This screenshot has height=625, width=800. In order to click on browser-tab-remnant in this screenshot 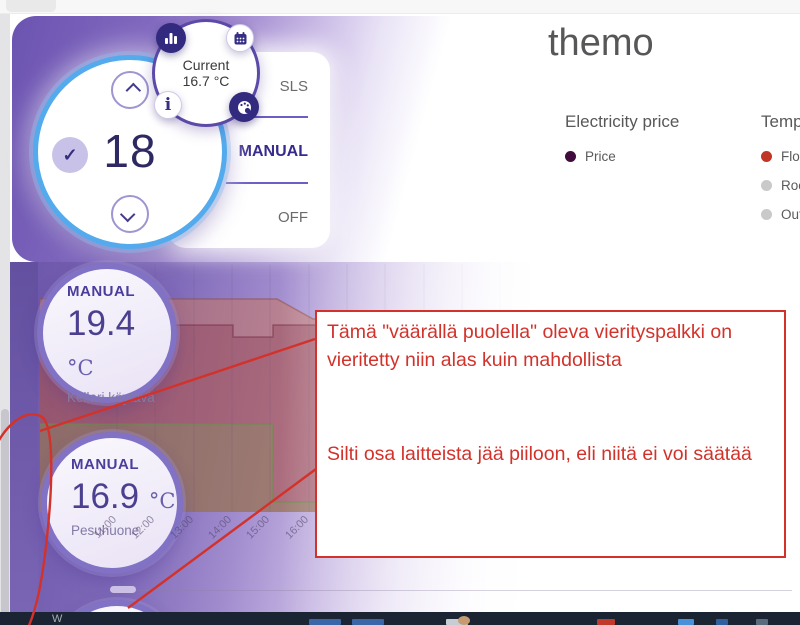, I will do `click(31, 6)`.